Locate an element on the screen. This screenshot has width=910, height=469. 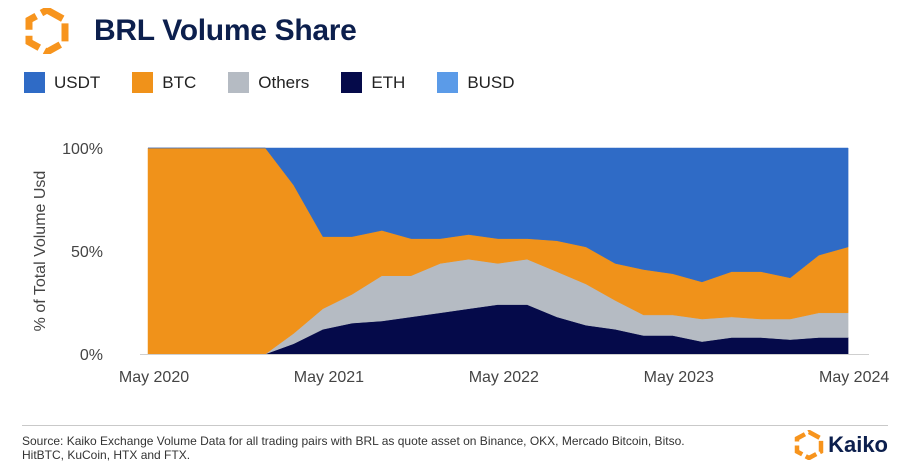
legend-item-others: Others is located at coordinates (268, 82).